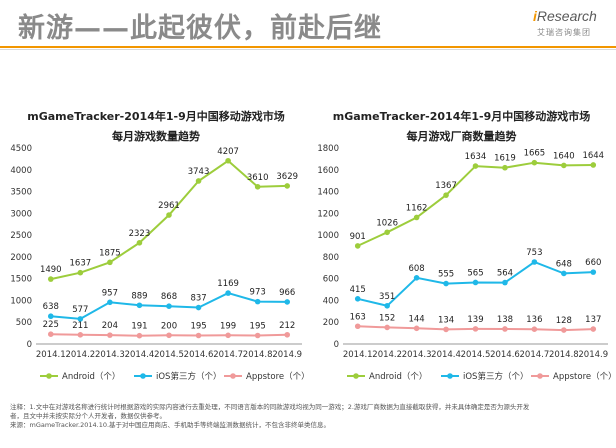 The image size is (616, 448). Describe the element at coordinates (331, 323) in the screenshot. I see `y-tick-label: 200` at that location.